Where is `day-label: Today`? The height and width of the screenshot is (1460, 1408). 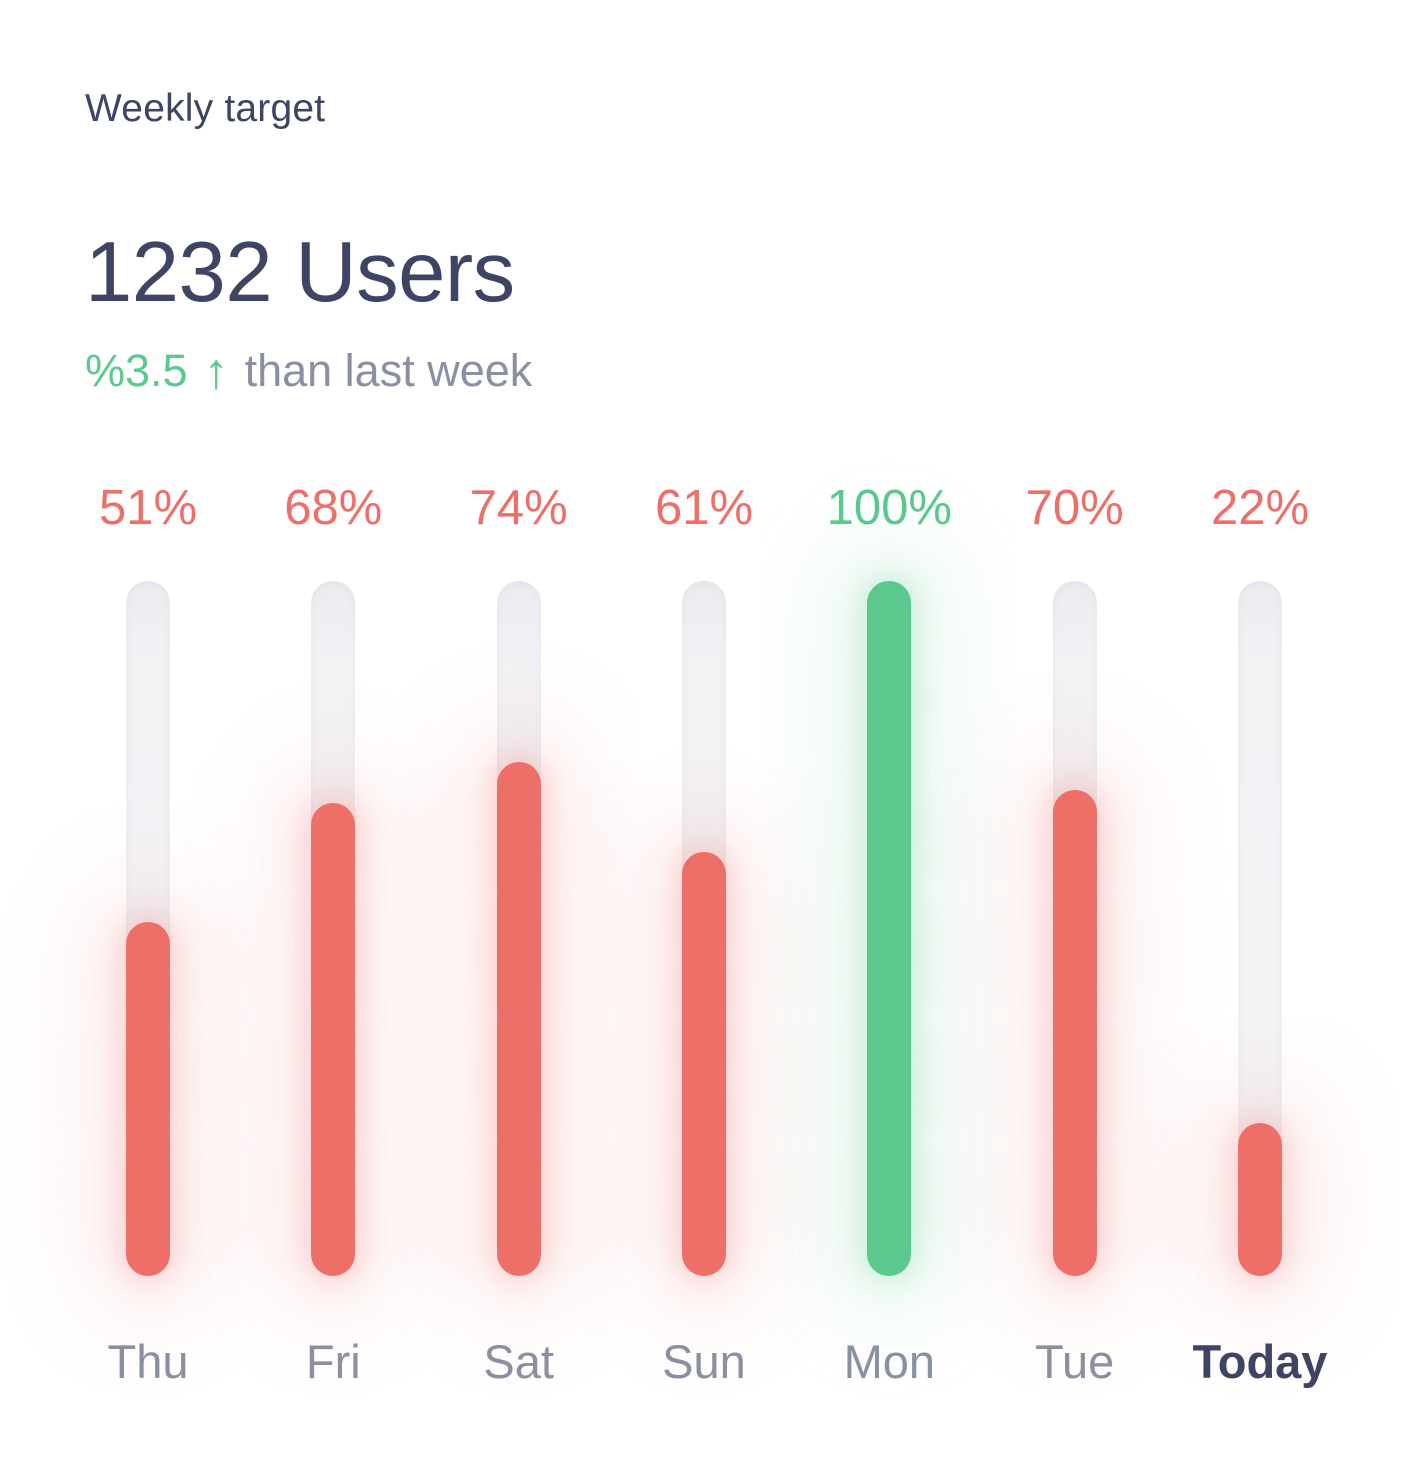 day-label: Today is located at coordinates (1260, 1361).